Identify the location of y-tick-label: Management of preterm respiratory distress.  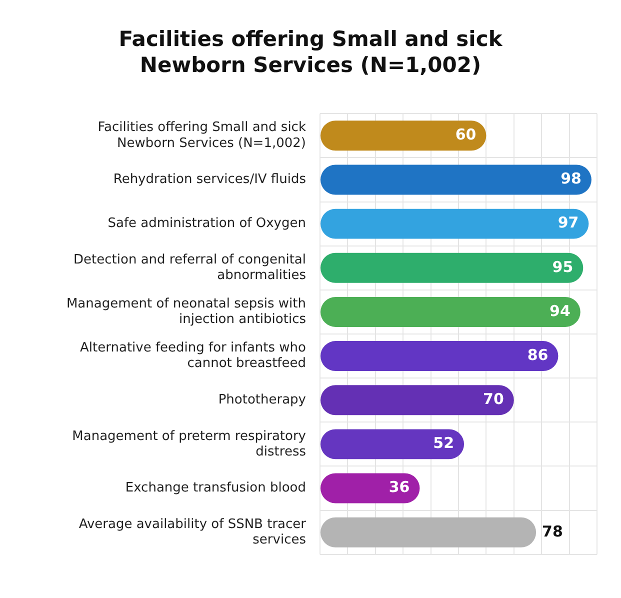
(189, 444).